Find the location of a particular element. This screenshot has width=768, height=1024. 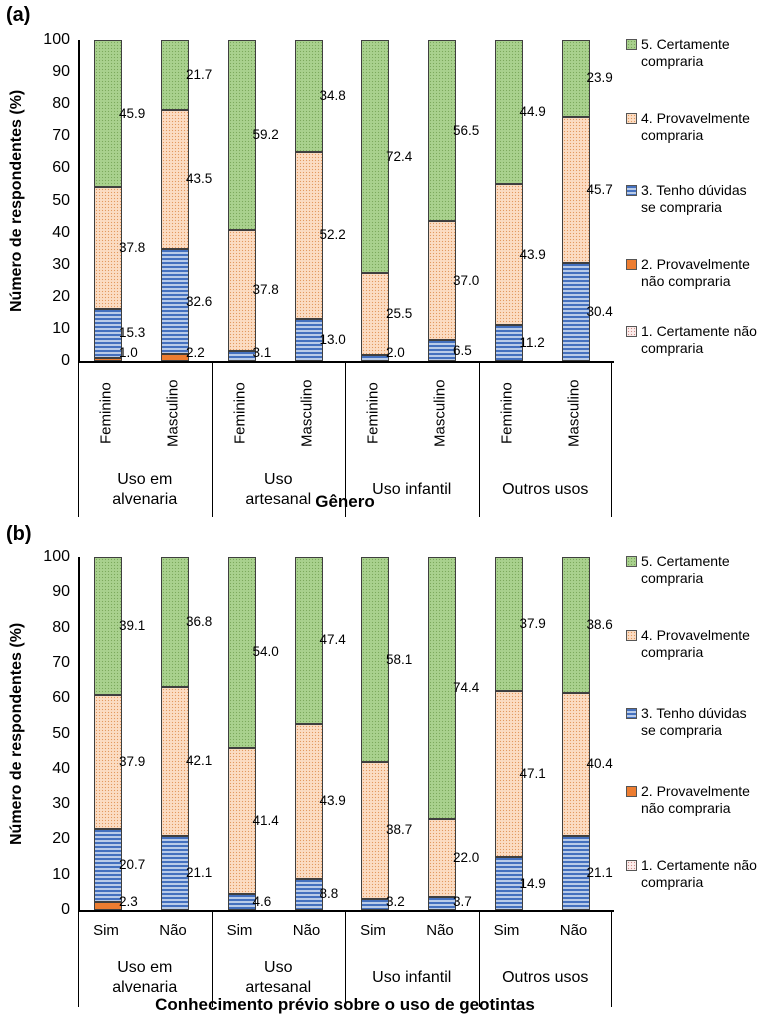

data-label: 32.6 is located at coordinates (199, 301).